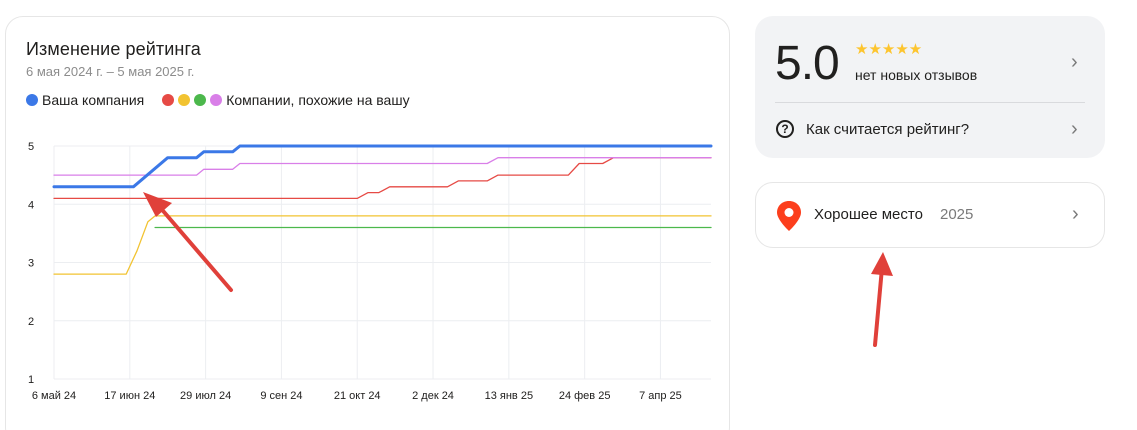 The width and height of the screenshot is (1137, 430). Describe the element at coordinates (281, 396) in the screenshot. I see `x-tick-label: 9 сен 24` at that location.